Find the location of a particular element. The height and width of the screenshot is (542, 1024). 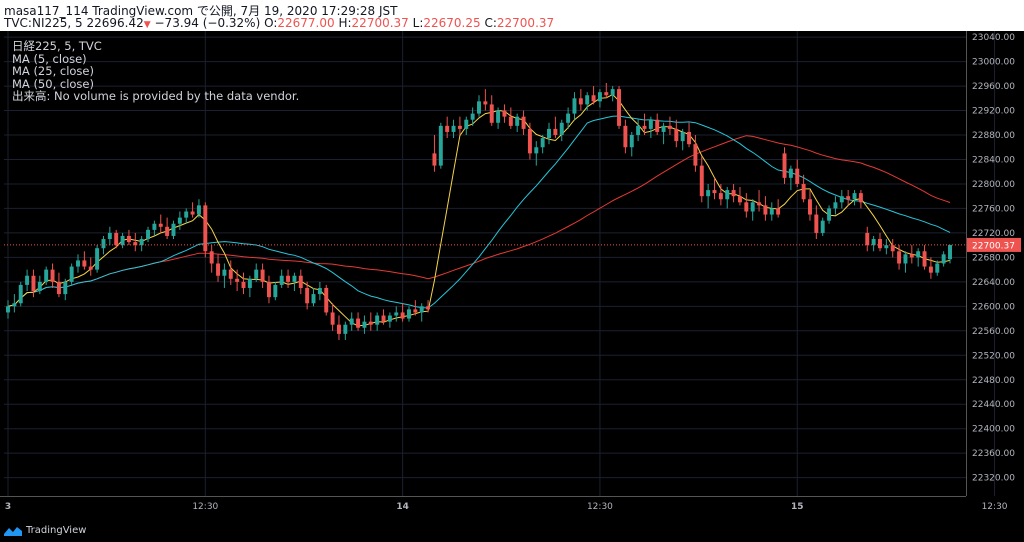

y-tick-label: 22920.00 is located at coordinates (993, 112).